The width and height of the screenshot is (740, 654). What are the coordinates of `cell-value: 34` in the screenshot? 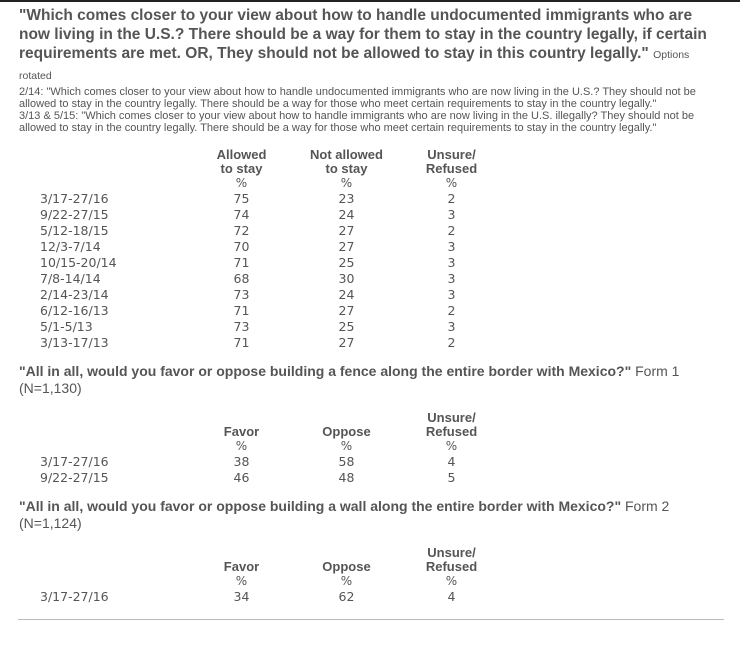 It's located at (241, 596).